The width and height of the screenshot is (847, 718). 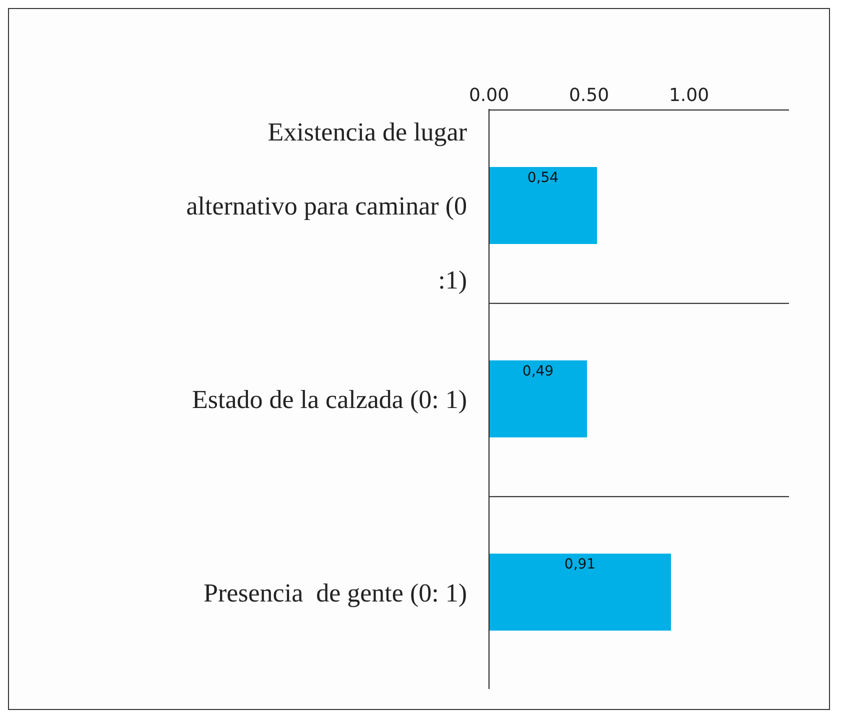 I want to click on y-tick-label: Presencia de gente (0: 1), so click(x=335, y=593).